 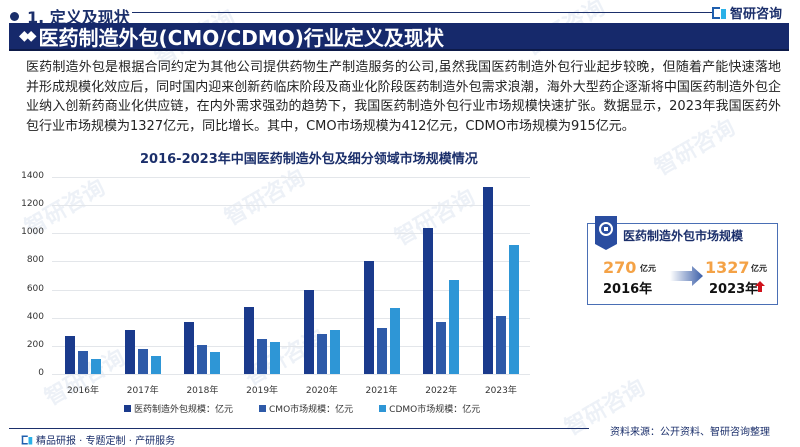 I want to click on brand-logo: 智研咨询, so click(x=746, y=12).